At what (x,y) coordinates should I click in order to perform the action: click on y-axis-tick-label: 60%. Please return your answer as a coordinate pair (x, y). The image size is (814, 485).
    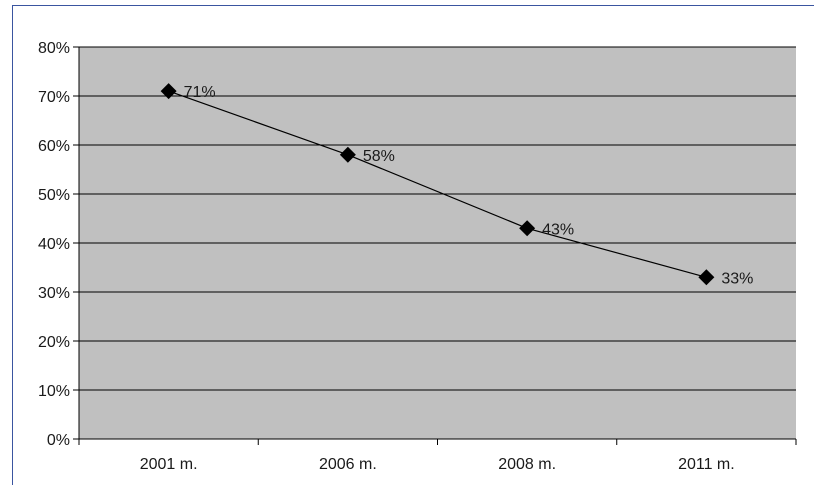
    Looking at the image, I should click on (54, 146).